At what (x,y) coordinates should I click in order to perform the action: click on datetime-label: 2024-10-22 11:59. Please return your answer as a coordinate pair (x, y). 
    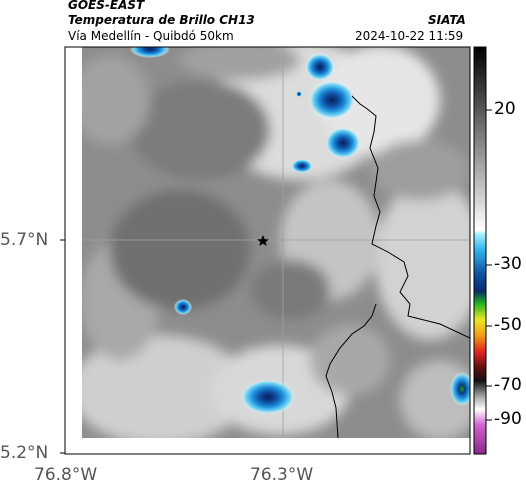
    Looking at the image, I should click on (409, 36).